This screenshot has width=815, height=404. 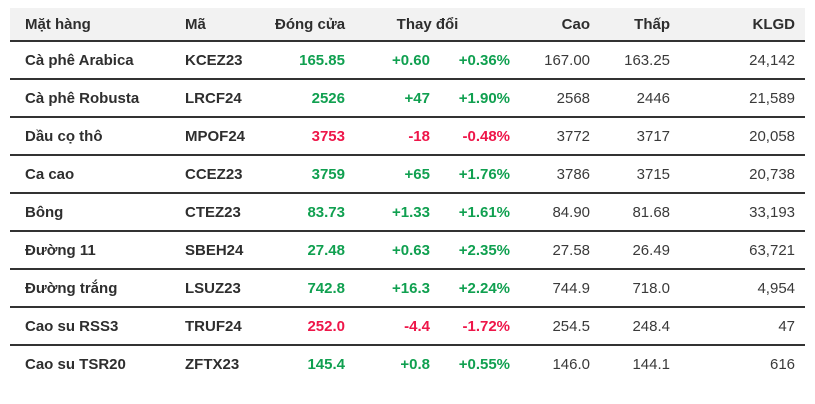 What do you see at coordinates (647, 60) in the screenshot?
I see `low-price: 163.25` at bounding box center [647, 60].